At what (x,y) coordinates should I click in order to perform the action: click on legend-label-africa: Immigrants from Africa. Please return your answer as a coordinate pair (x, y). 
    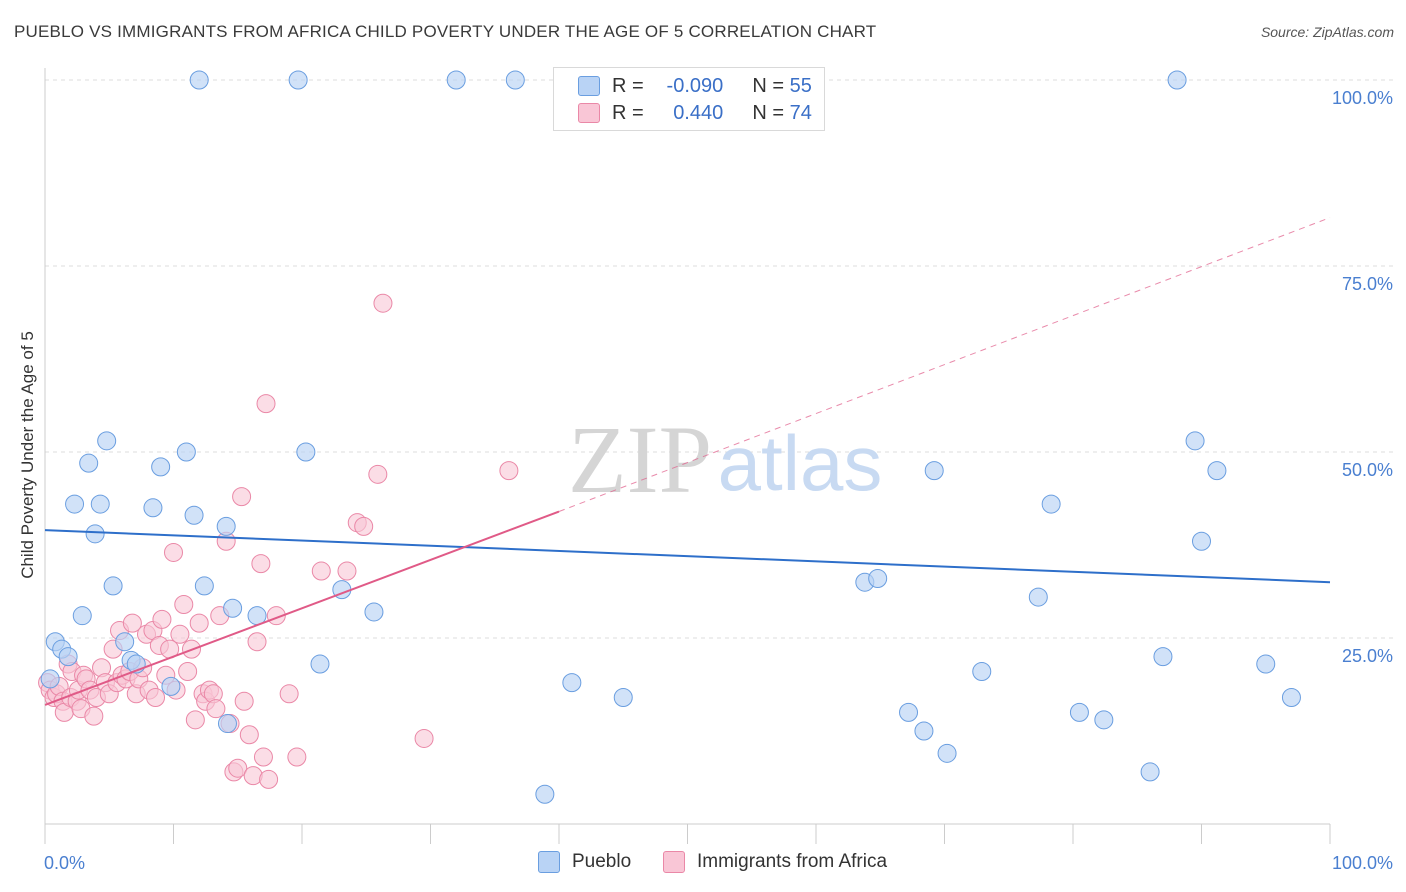
    Looking at the image, I should click on (792, 861).